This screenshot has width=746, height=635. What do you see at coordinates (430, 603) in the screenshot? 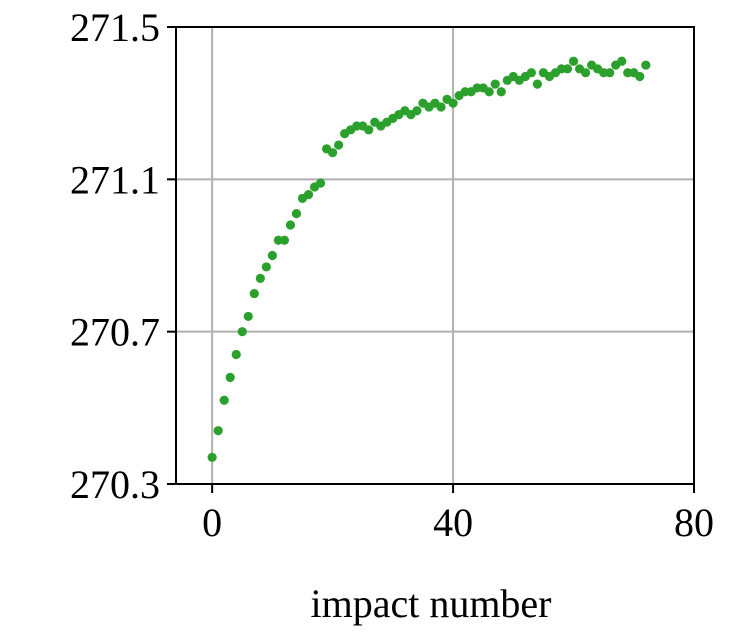
I see `x-axis-label: impact number` at bounding box center [430, 603].